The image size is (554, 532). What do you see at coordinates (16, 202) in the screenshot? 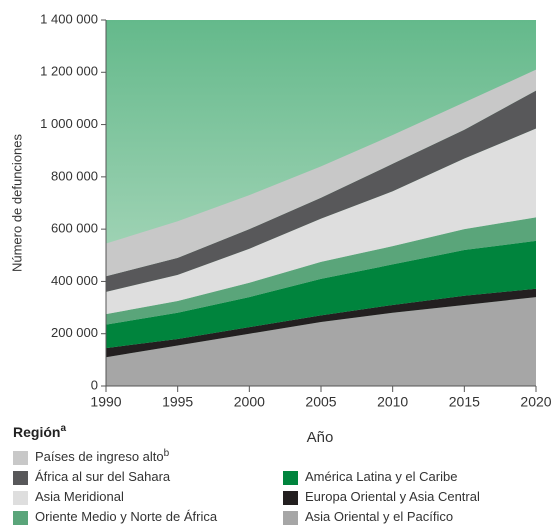
I see `y-axis-label: Número de defunciones` at bounding box center [16, 202].